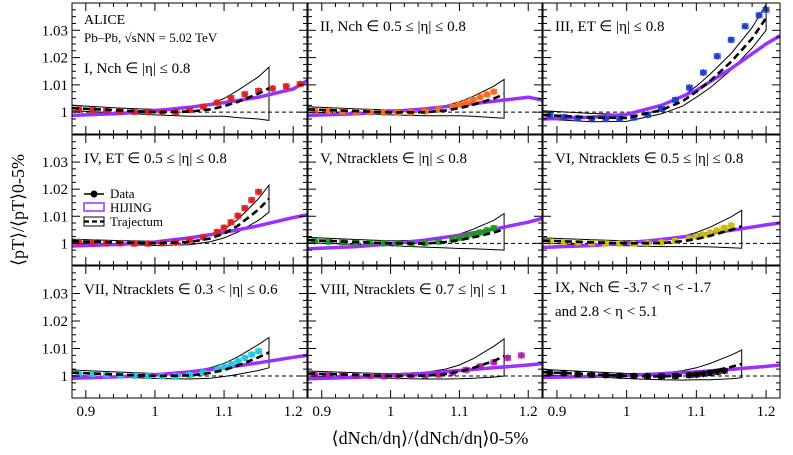 Image resolution: width=793 pixels, height=455 pixels. Describe the element at coordinates (430, 438) in the screenshot. I see `x-axis-title: ⟨dNch/dη⟩/⟨dNch/dη⟩0-5%` at that location.